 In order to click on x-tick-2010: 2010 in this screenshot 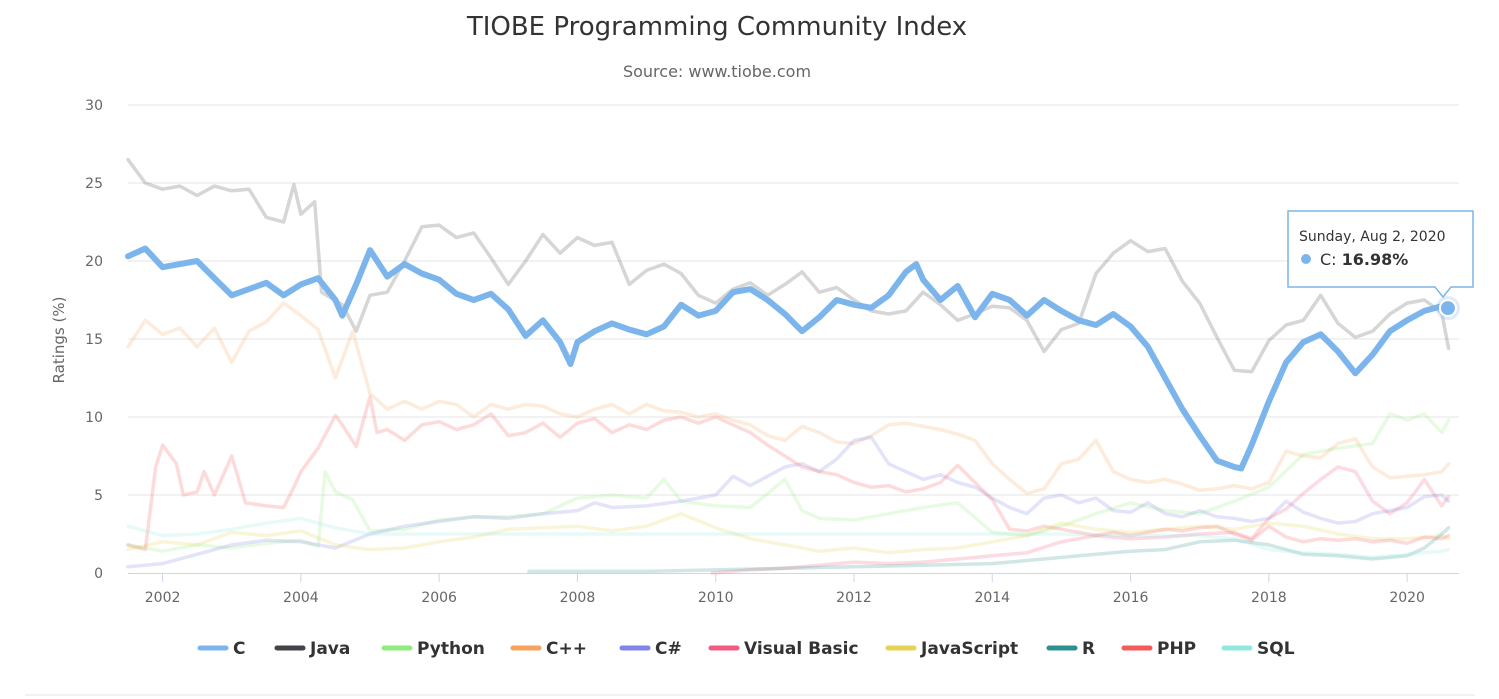, I will do `click(716, 598)`.